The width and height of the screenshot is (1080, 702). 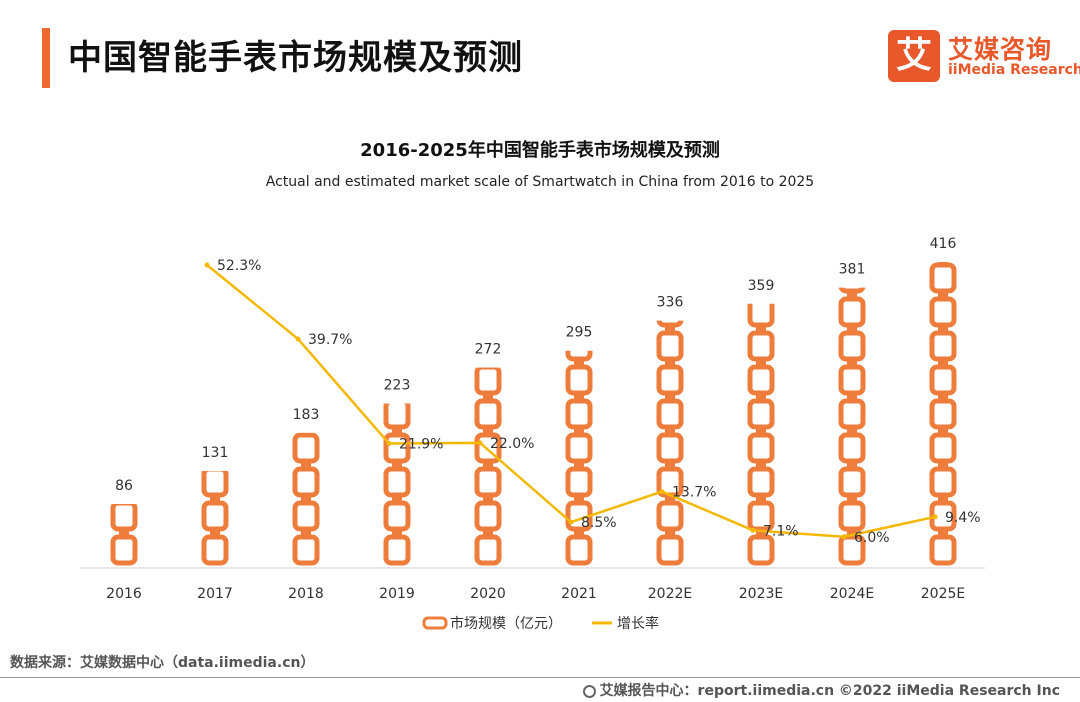 I want to click on bar-2025E, so click(x=943, y=414).